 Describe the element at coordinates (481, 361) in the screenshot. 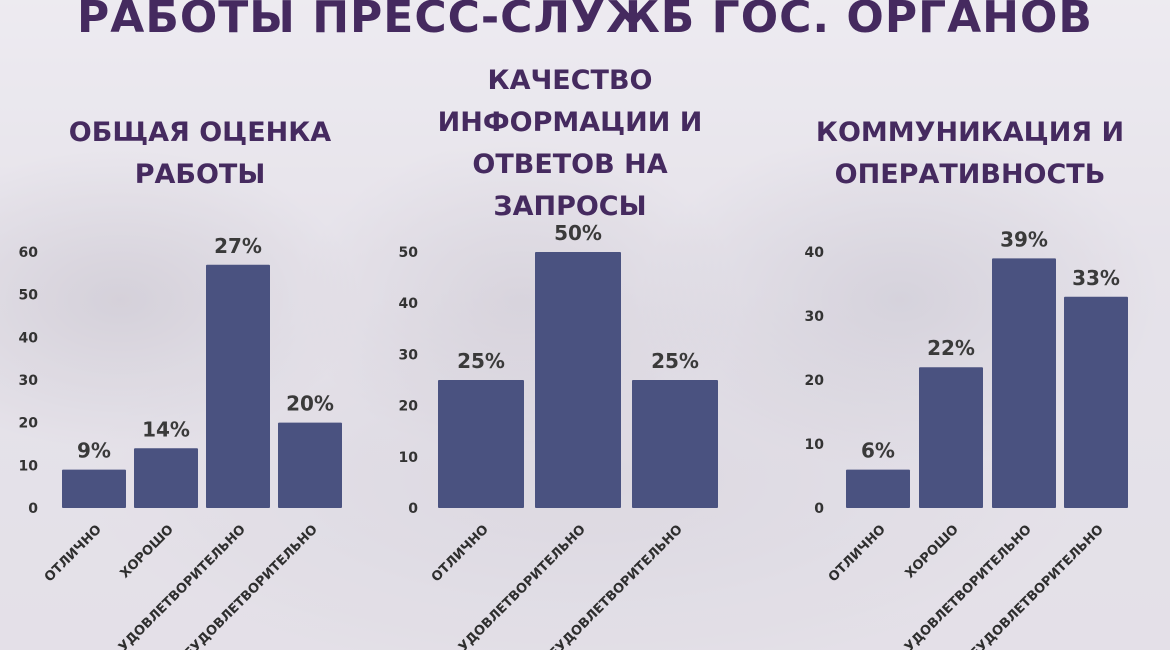

I see `chart-2-data-label-1: 25%` at that location.